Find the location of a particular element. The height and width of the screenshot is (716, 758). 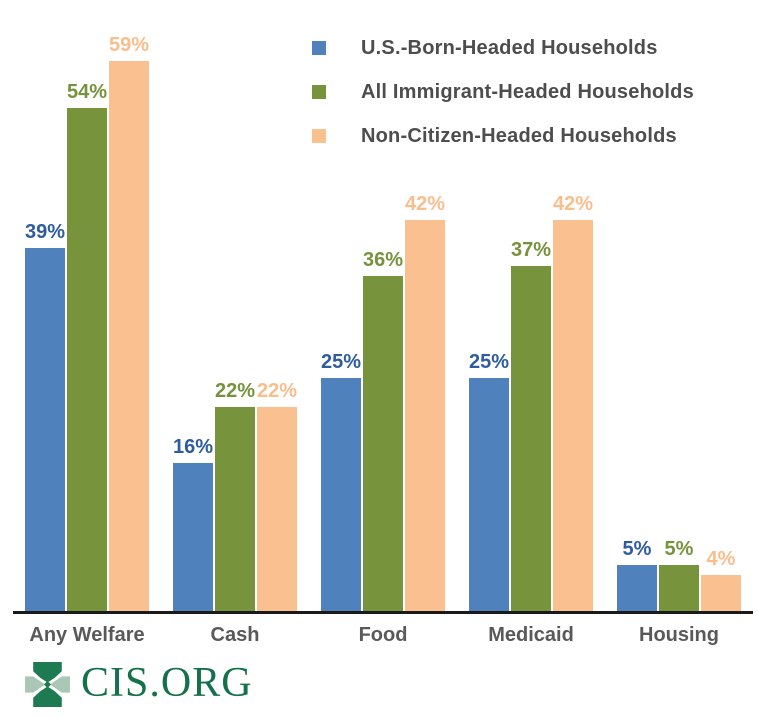

bar-value-label: 54% is located at coordinates (87, 92).